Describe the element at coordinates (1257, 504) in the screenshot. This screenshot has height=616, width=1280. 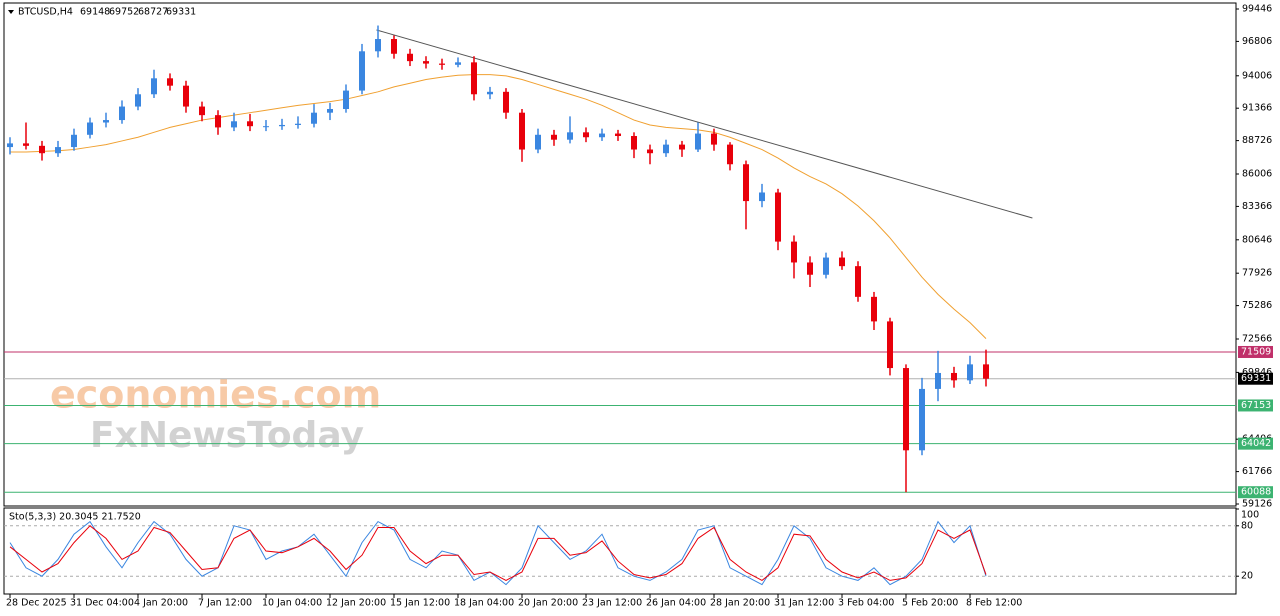
I see `y-tick-label: 59126` at that location.